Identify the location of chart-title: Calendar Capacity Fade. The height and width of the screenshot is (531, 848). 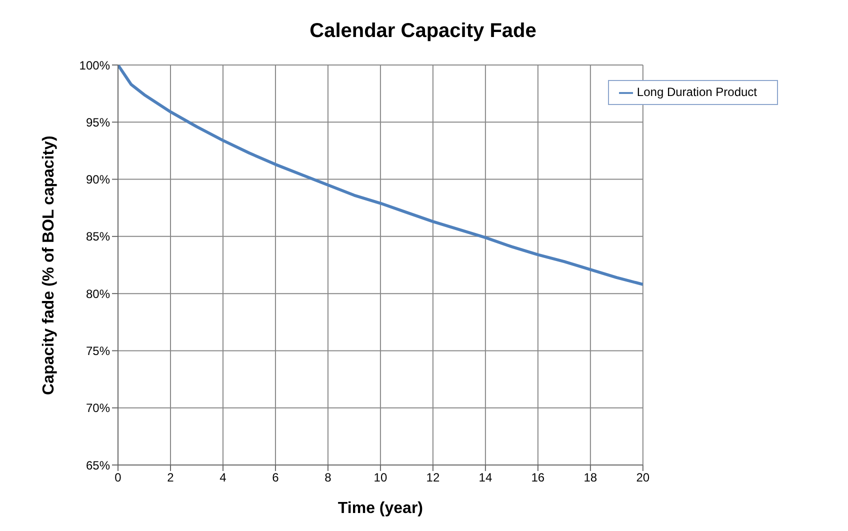
(423, 31).